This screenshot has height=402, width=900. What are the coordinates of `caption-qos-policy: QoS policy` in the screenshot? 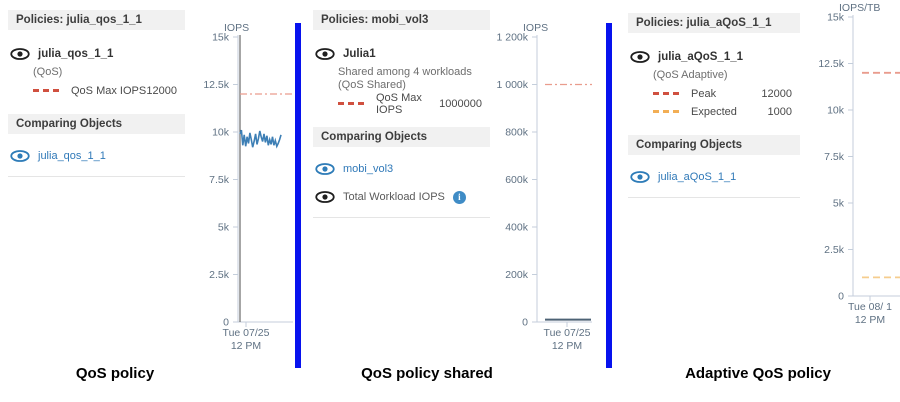 It's located at (115, 373).